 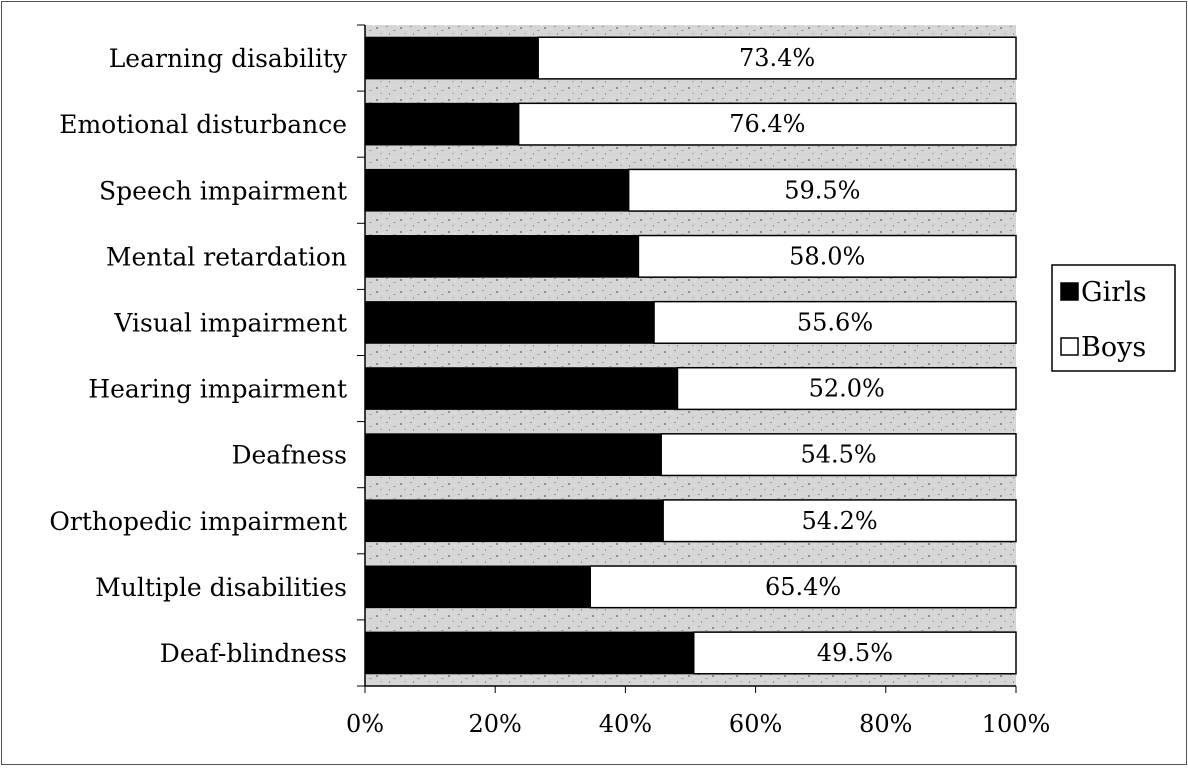 I want to click on x-tick-label: 0%, so click(x=365, y=724).